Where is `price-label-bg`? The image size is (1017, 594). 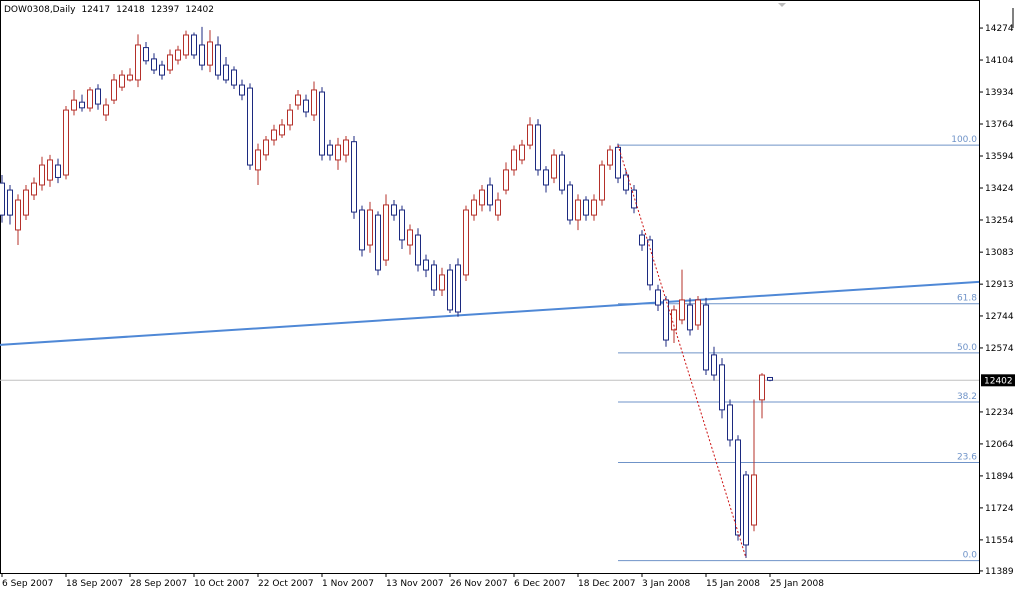
price-label-bg is located at coordinates (998, 380).